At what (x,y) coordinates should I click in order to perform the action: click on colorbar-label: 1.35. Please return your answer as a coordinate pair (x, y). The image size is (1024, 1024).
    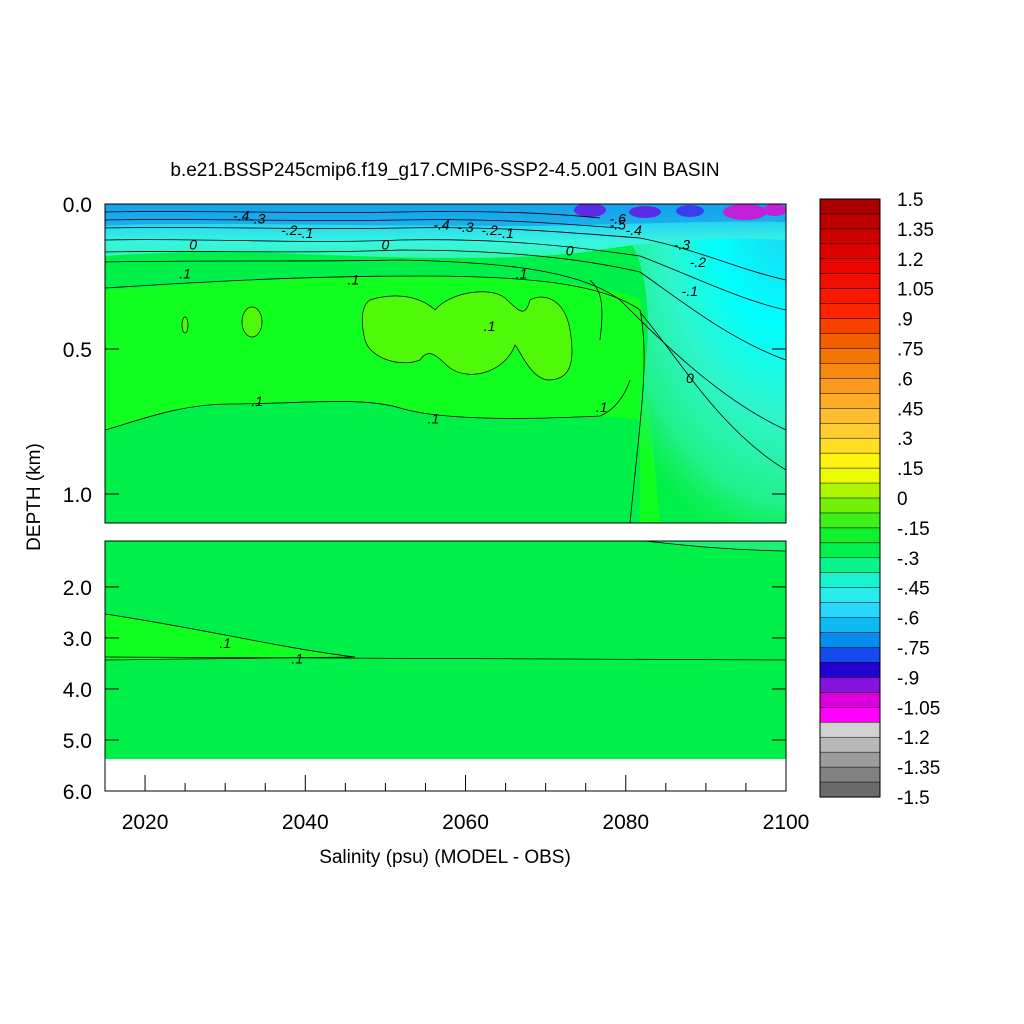
    Looking at the image, I should click on (915, 230).